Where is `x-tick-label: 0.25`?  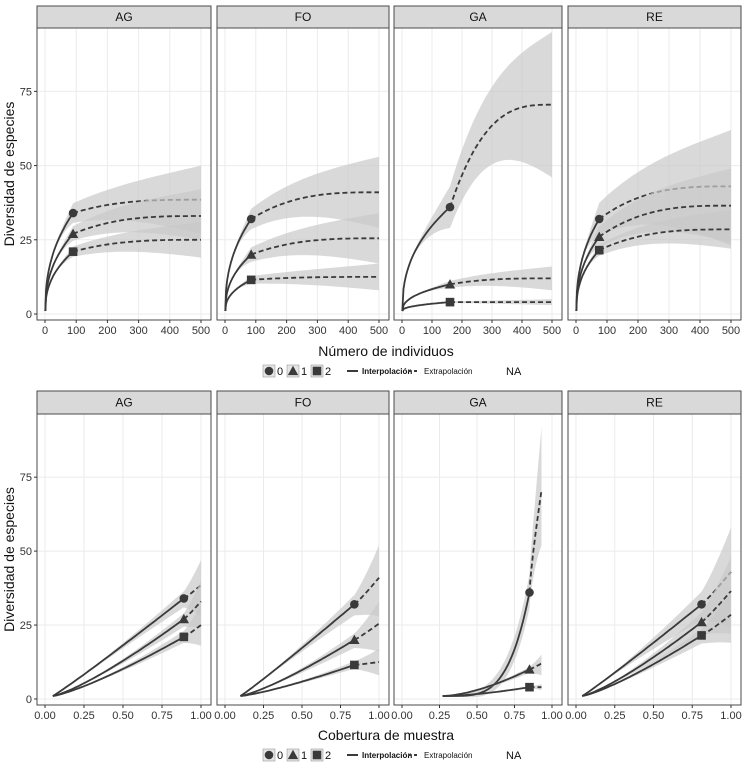 x-tick-label: 0.25 is located at coordinates (83, 716).